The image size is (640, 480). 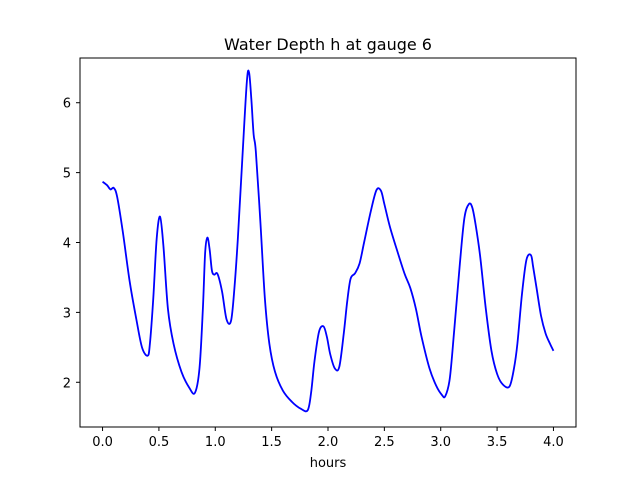 What do you see at coordinates (67, 244) in the screenshot?
I see `y-tick-label: 4` at bounding box center [67, 244].